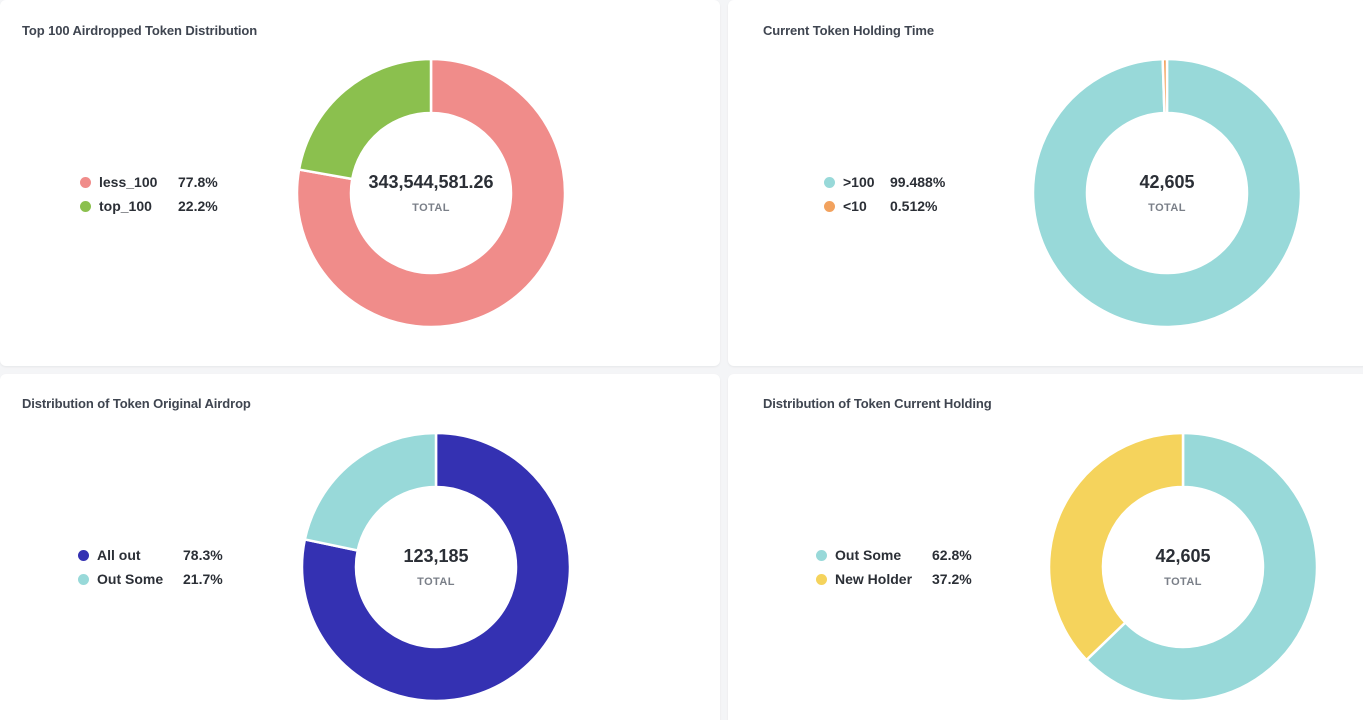  Describe the element at coordinates (855, 206) in the screenshot. I see `legend-label: <10` at that location.